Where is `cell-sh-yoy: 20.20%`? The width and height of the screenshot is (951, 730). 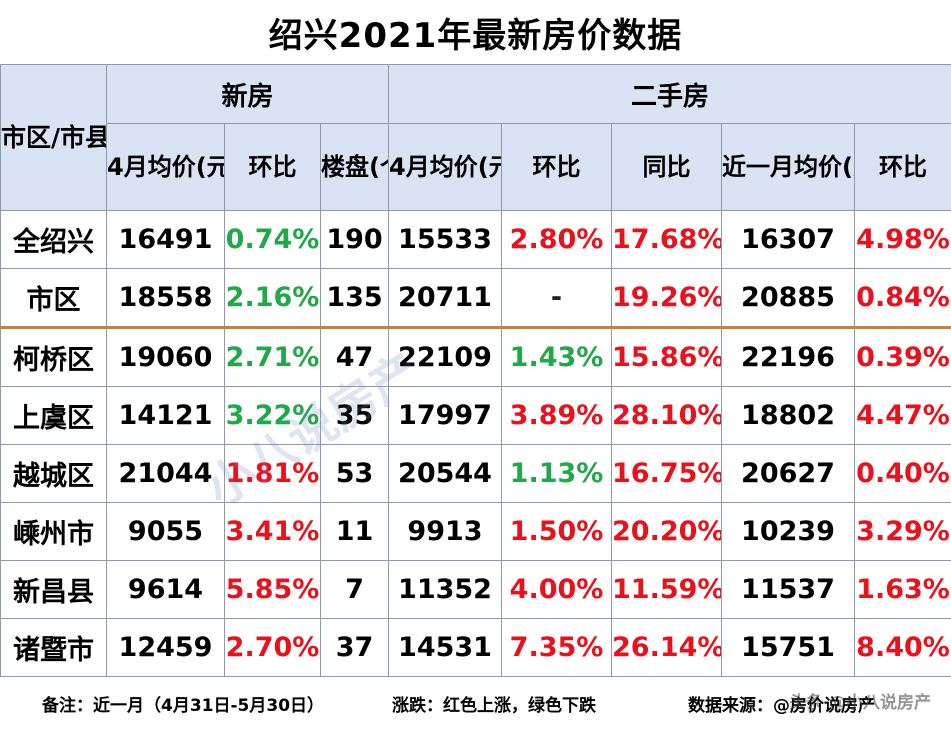 cell-sh-yoy: 20.20% is located at coordinates (666, 531).